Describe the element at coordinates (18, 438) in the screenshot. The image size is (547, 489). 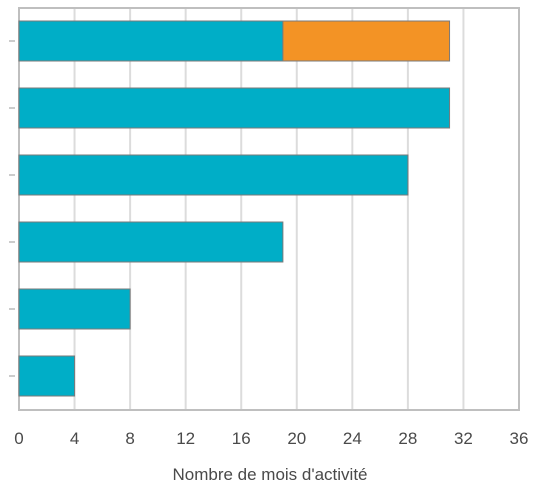
I see `x-tick-label: 0` at that location.